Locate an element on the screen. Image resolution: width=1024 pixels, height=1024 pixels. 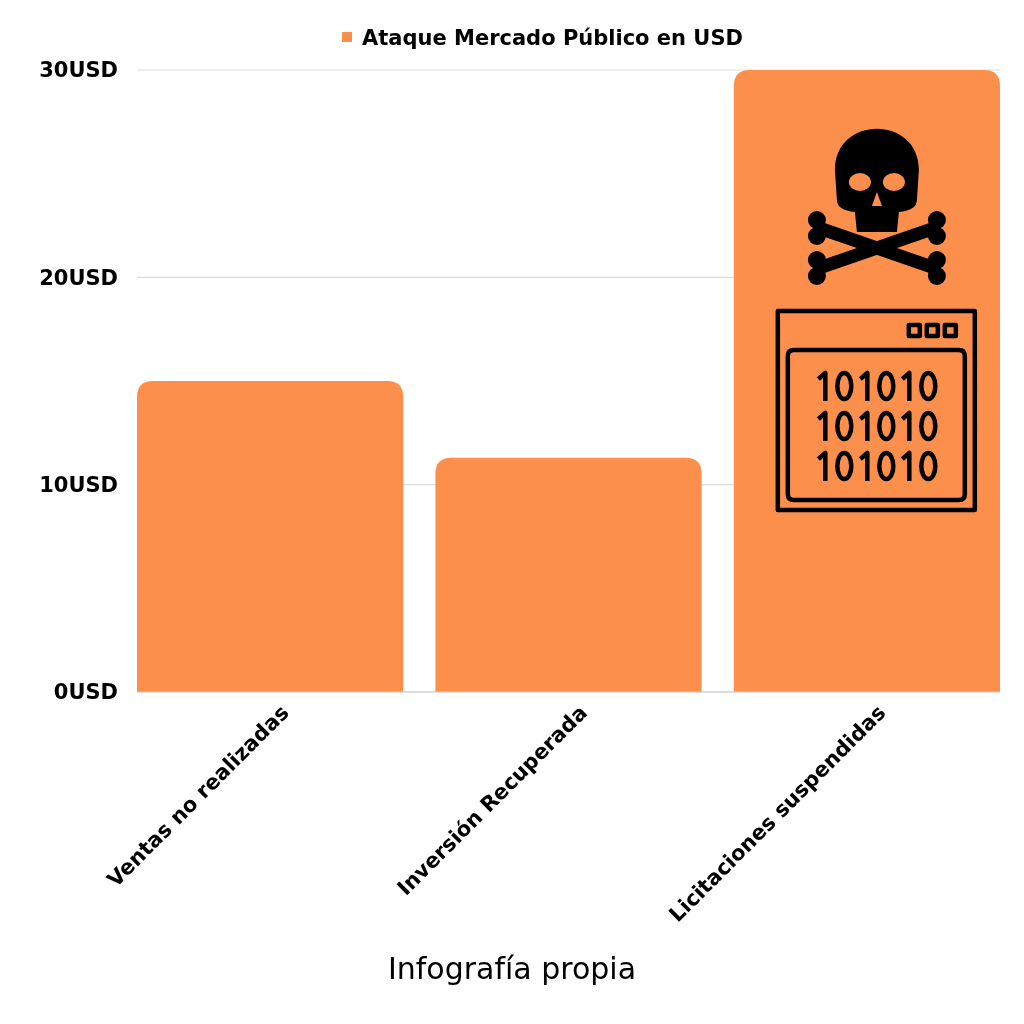
y-tick-label: 30USD is located at coordinates (78, 70).